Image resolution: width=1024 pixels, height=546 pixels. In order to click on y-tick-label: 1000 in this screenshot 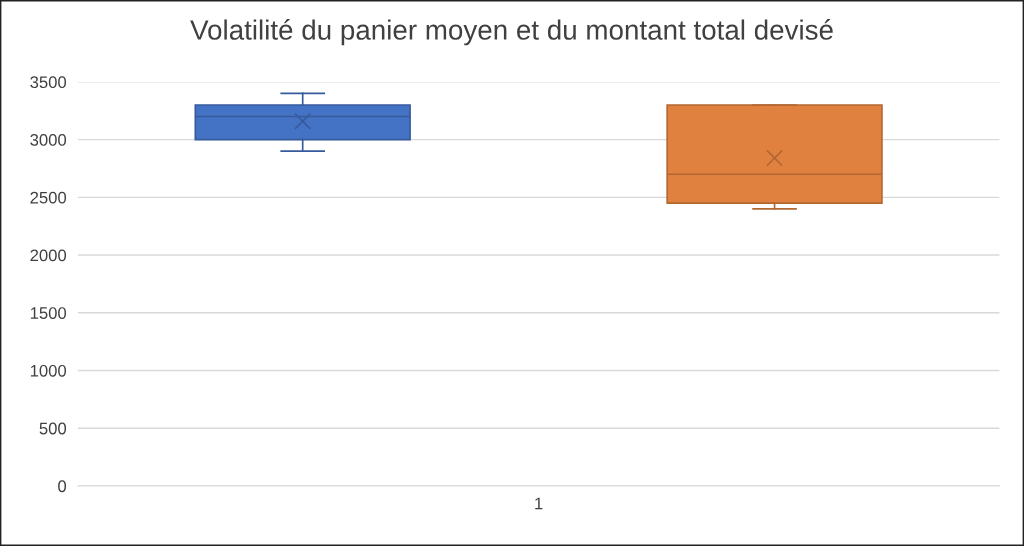, I will do `click(48, 370)`.